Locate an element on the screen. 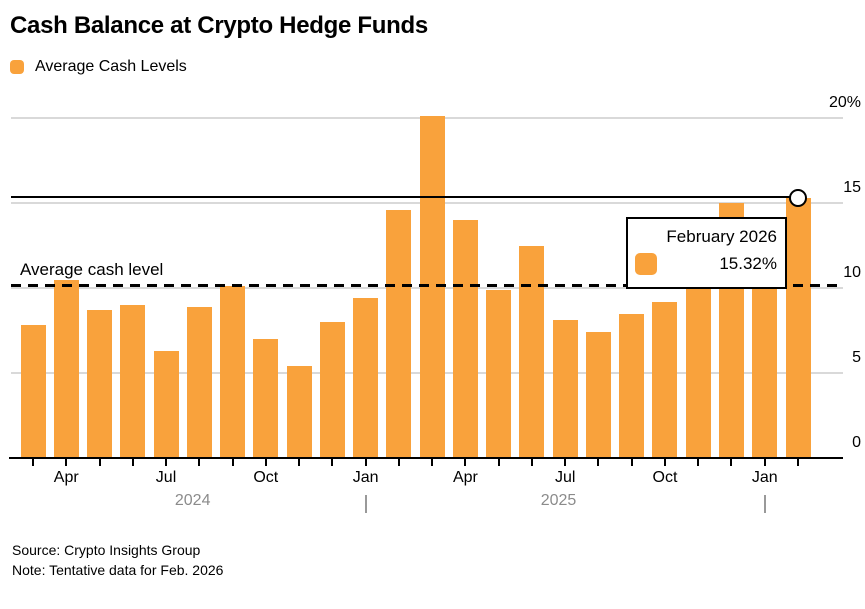 This screenshot has height=609, width=865. tooltip-series-swatch-icon is located at coordinates (646, 264).